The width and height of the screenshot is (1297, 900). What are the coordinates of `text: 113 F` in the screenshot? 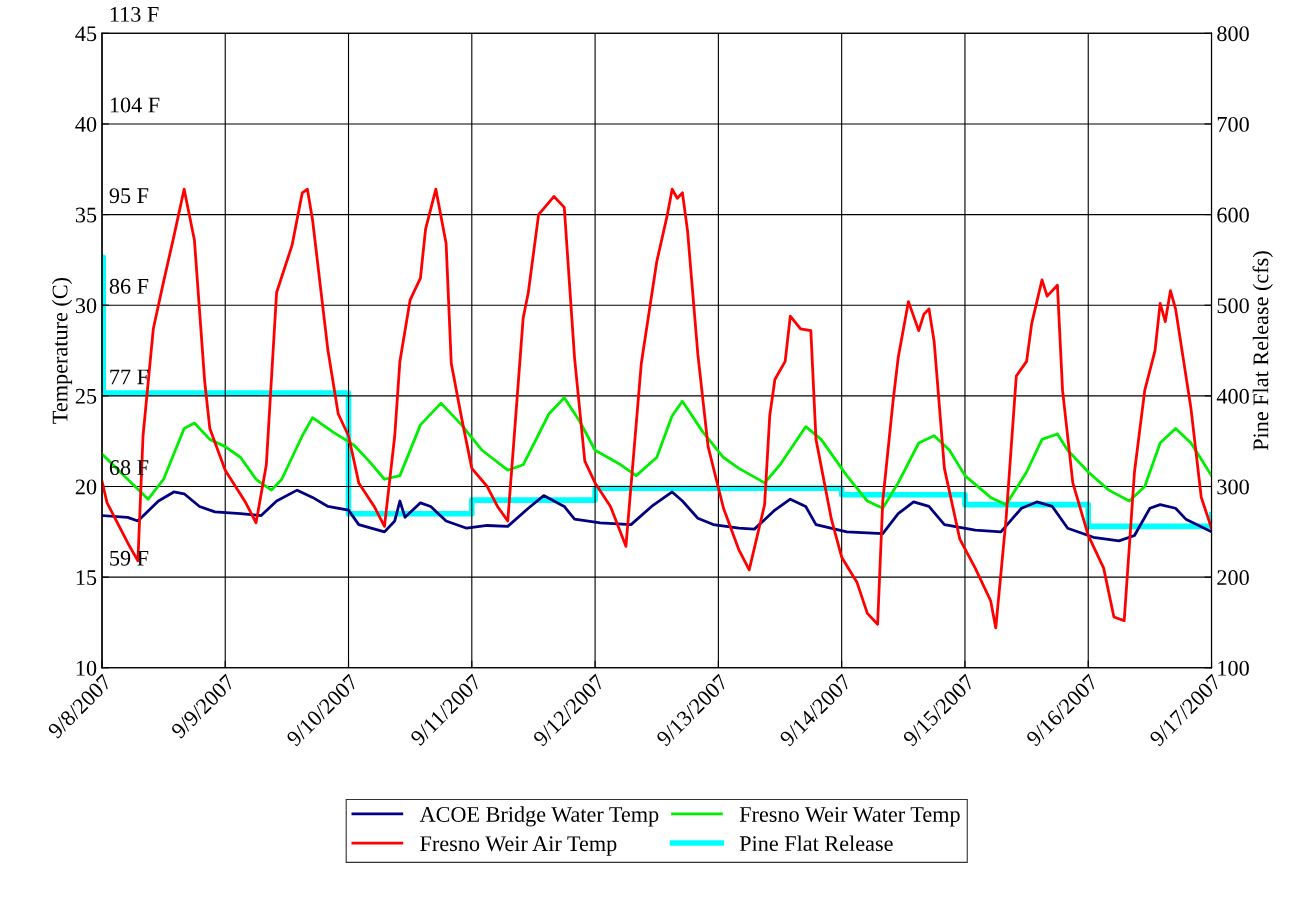 It's located at (134, 14).